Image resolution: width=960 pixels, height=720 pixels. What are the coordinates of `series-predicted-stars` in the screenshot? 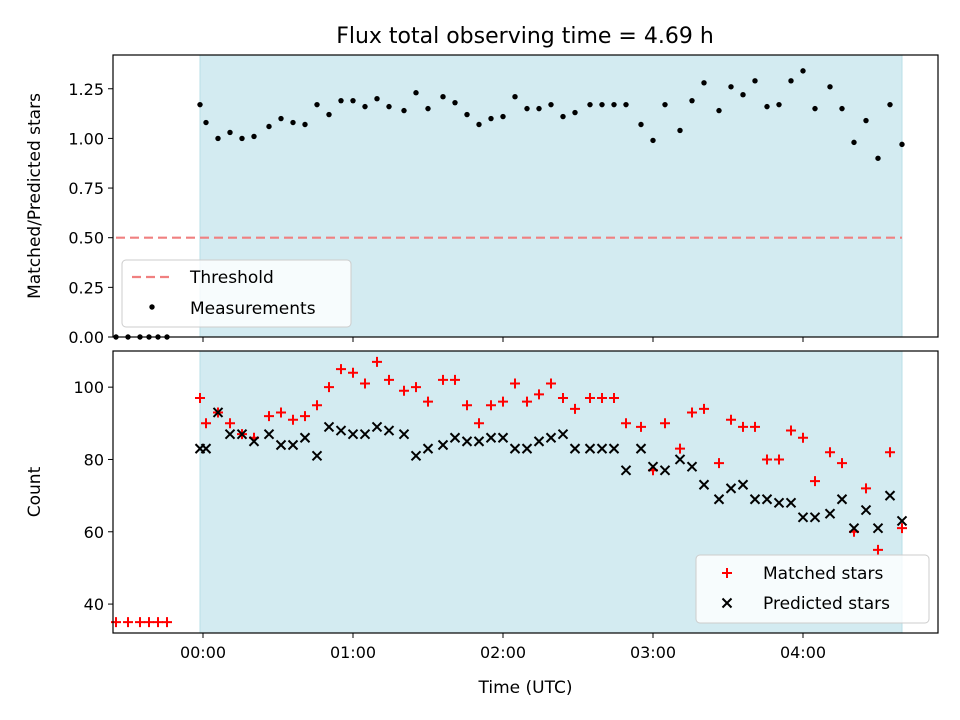 It's located at (551, 470).